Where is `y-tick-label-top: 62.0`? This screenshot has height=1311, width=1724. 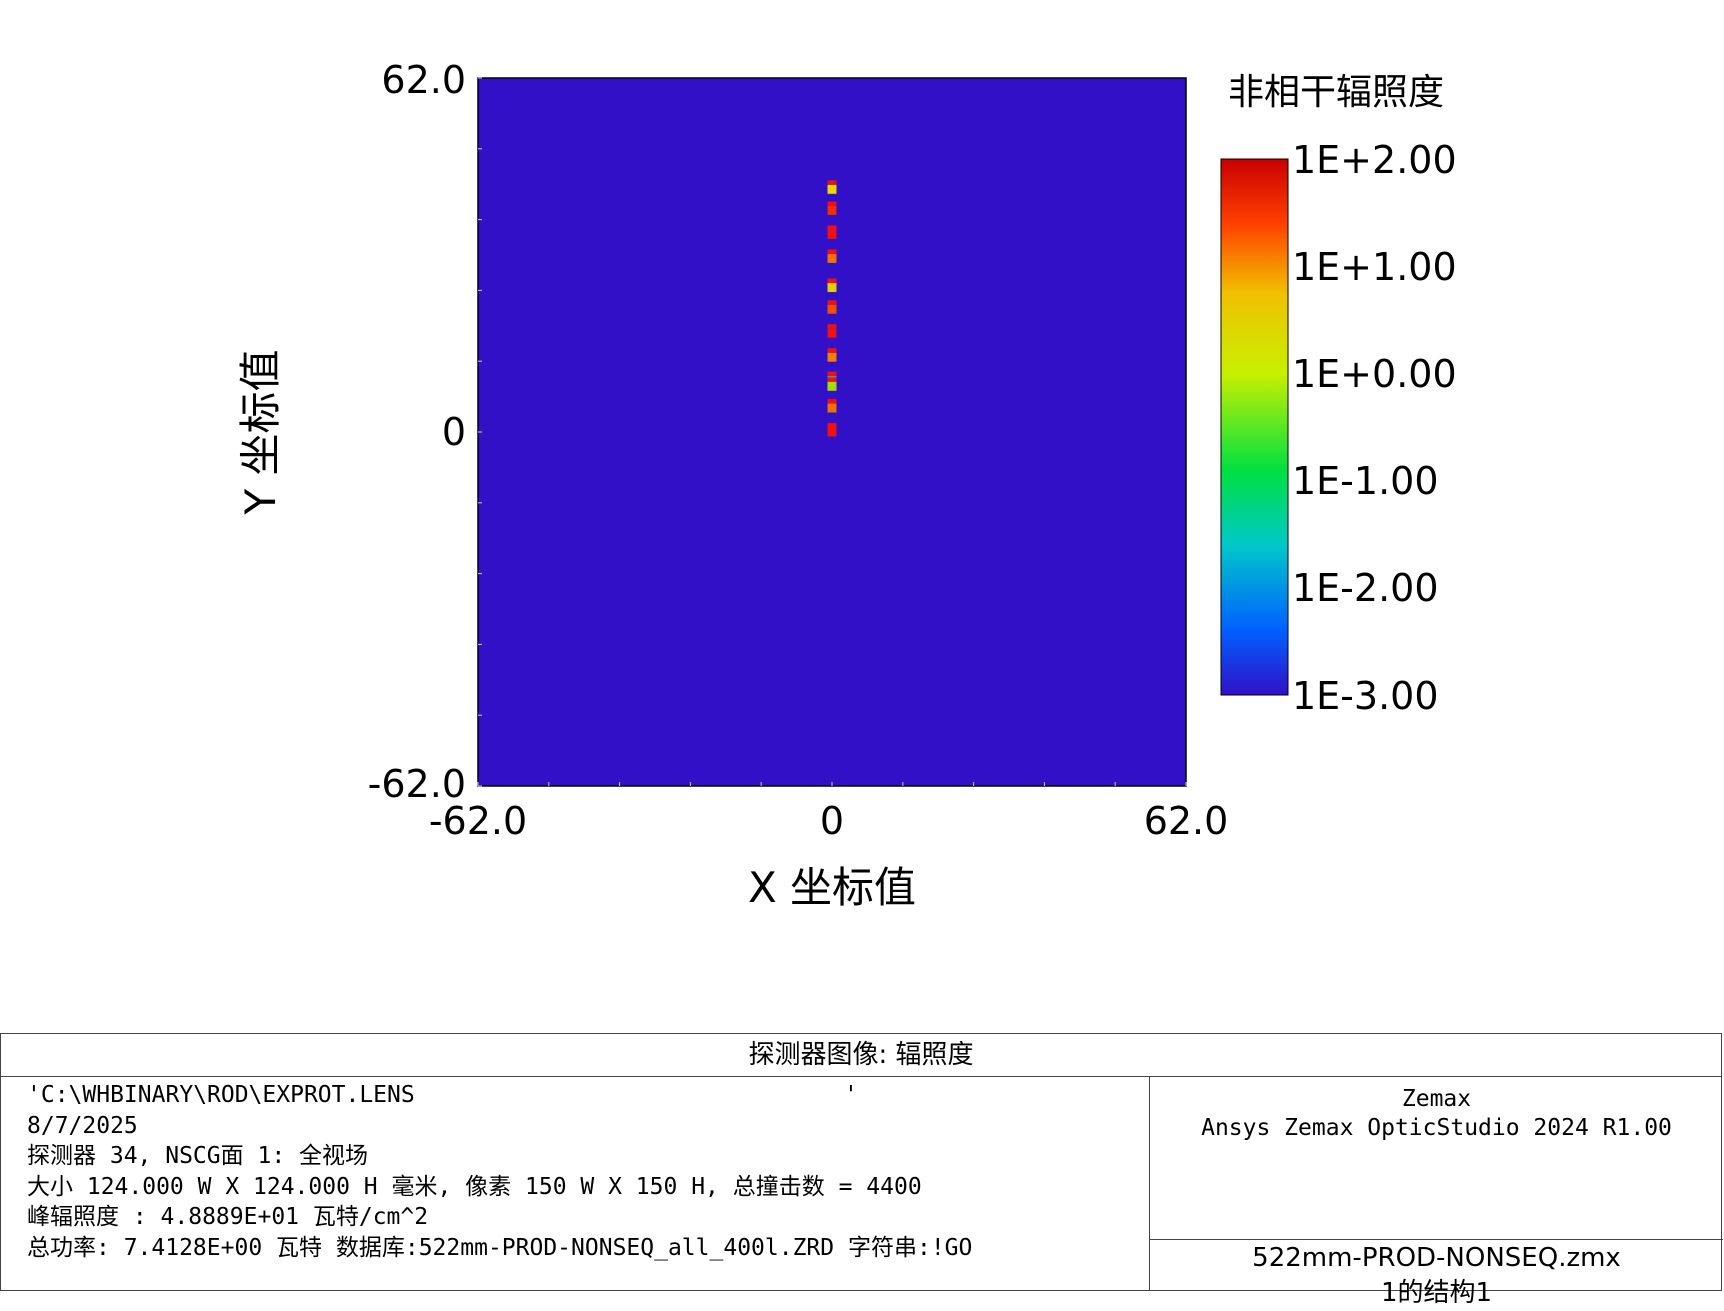 y-tick-label-top: 62.0 is located at coordinates (423, 80).